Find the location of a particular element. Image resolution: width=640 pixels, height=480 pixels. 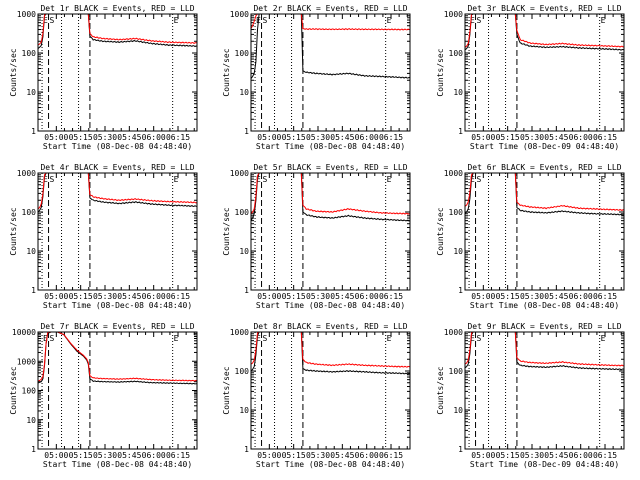

y-tick-label: 10000 is located at coordinates (24, 332).